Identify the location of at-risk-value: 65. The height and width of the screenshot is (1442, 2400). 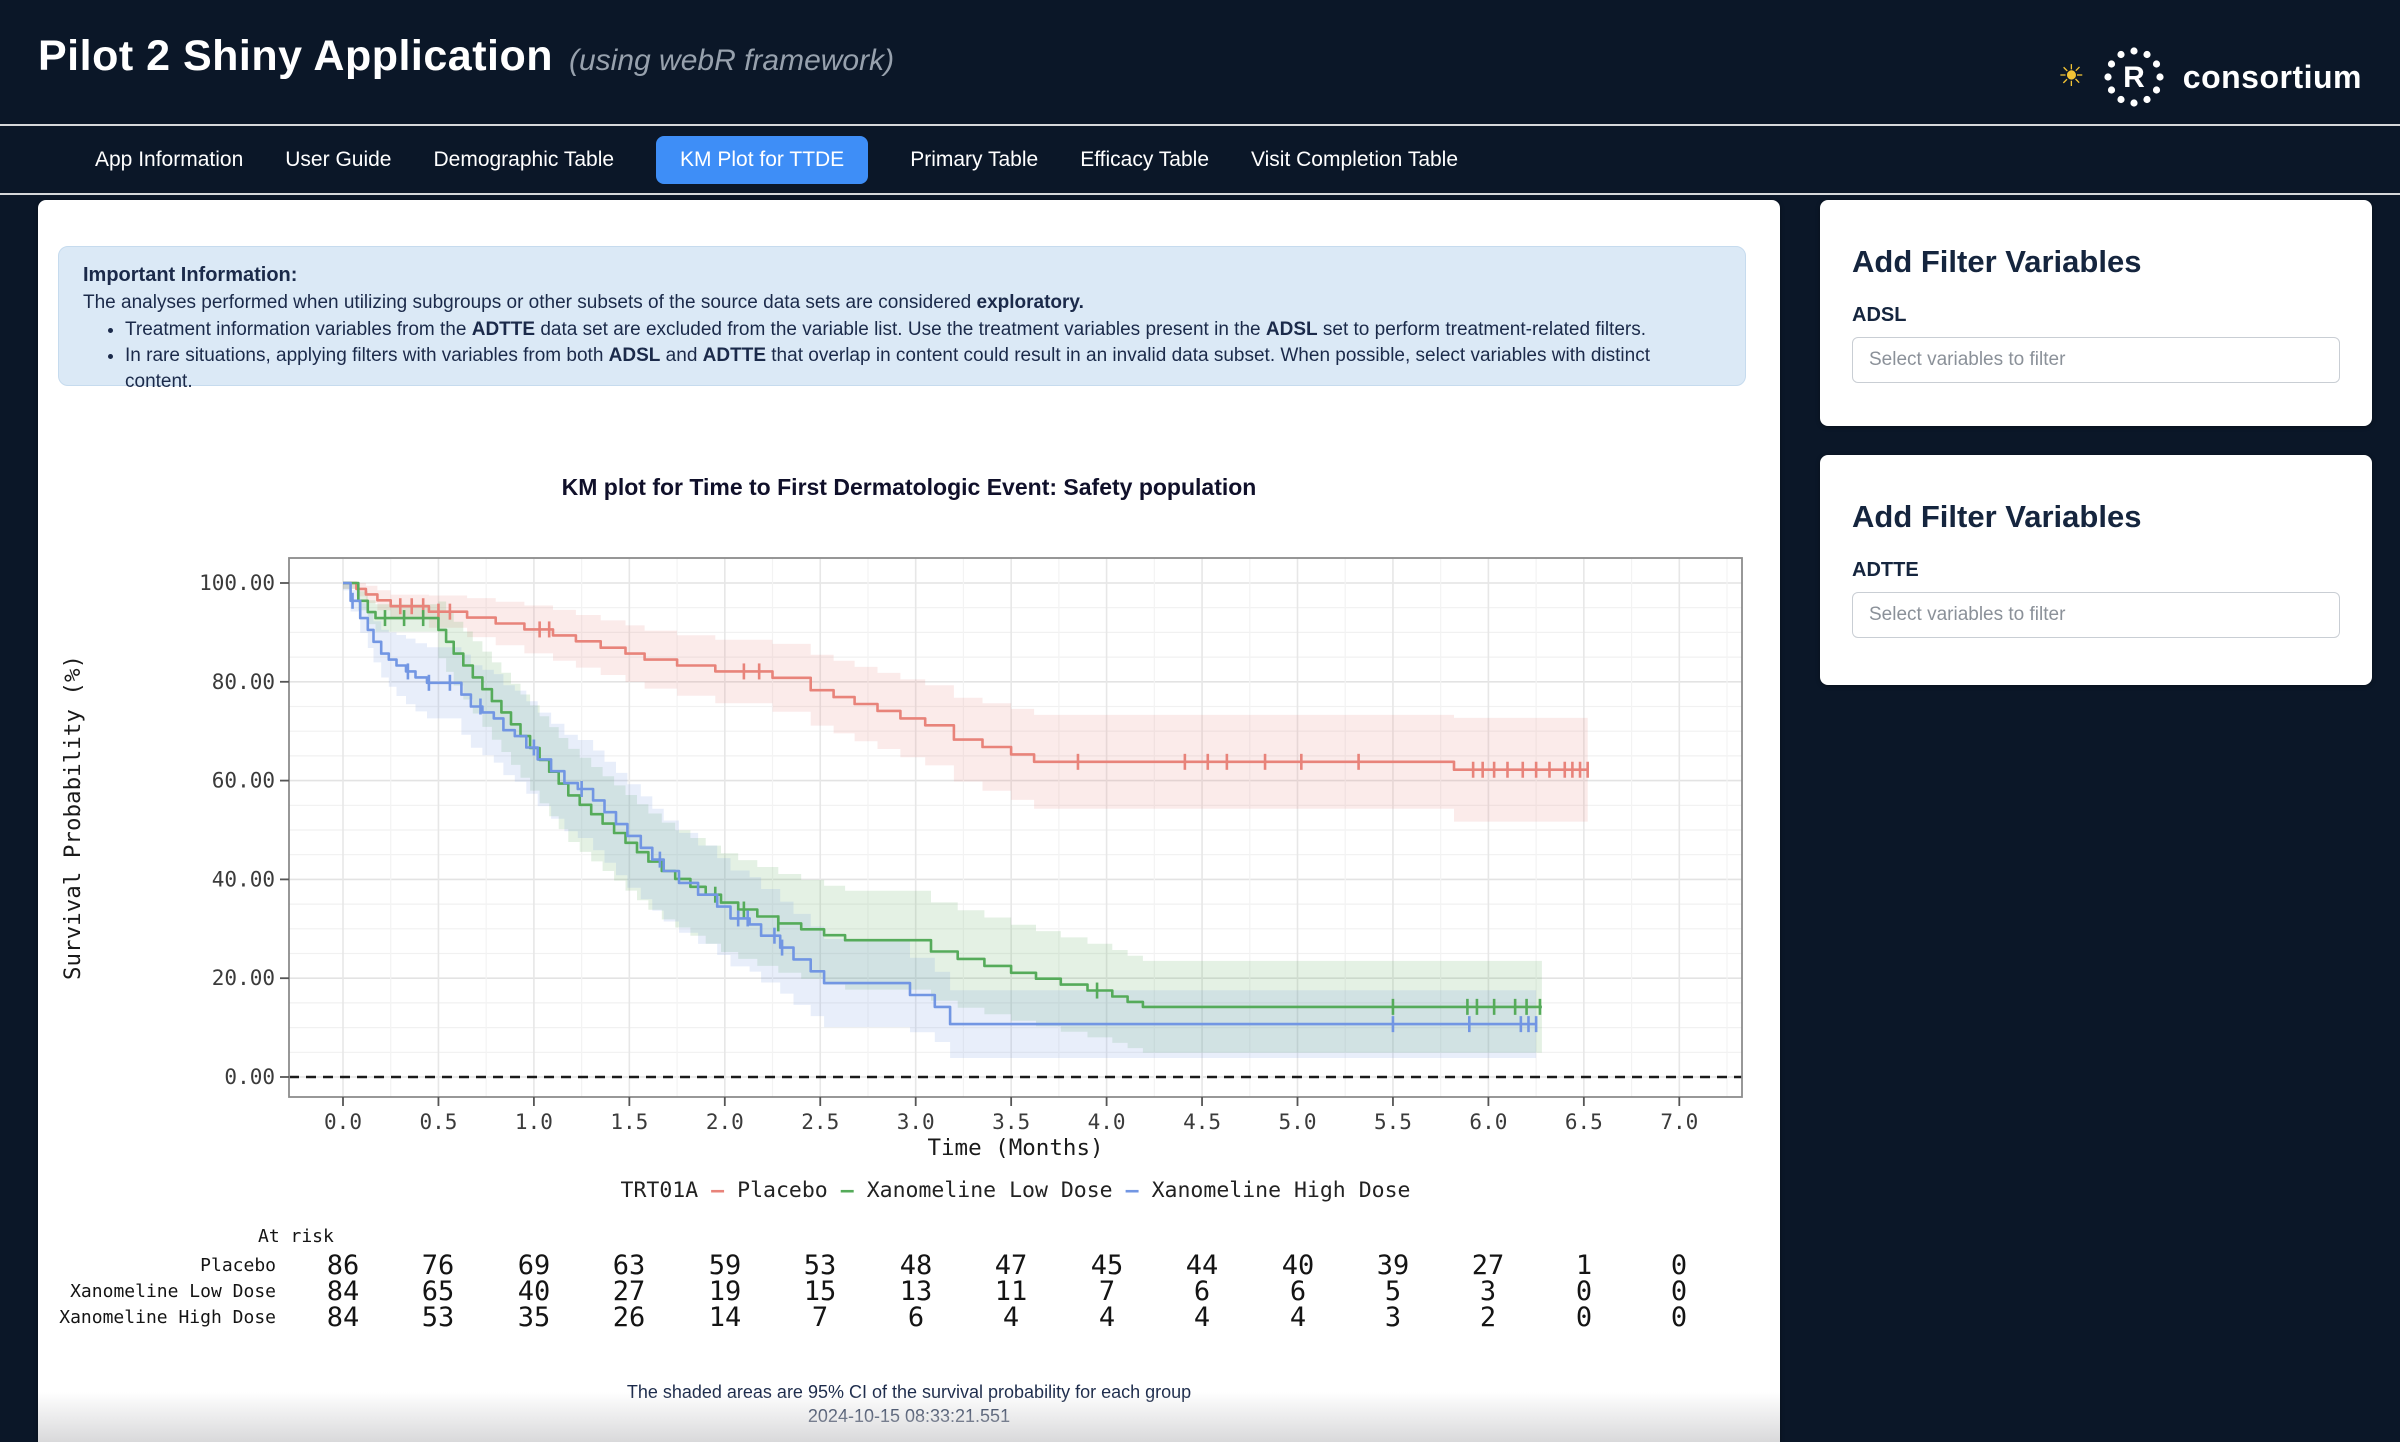
(438, 1291).